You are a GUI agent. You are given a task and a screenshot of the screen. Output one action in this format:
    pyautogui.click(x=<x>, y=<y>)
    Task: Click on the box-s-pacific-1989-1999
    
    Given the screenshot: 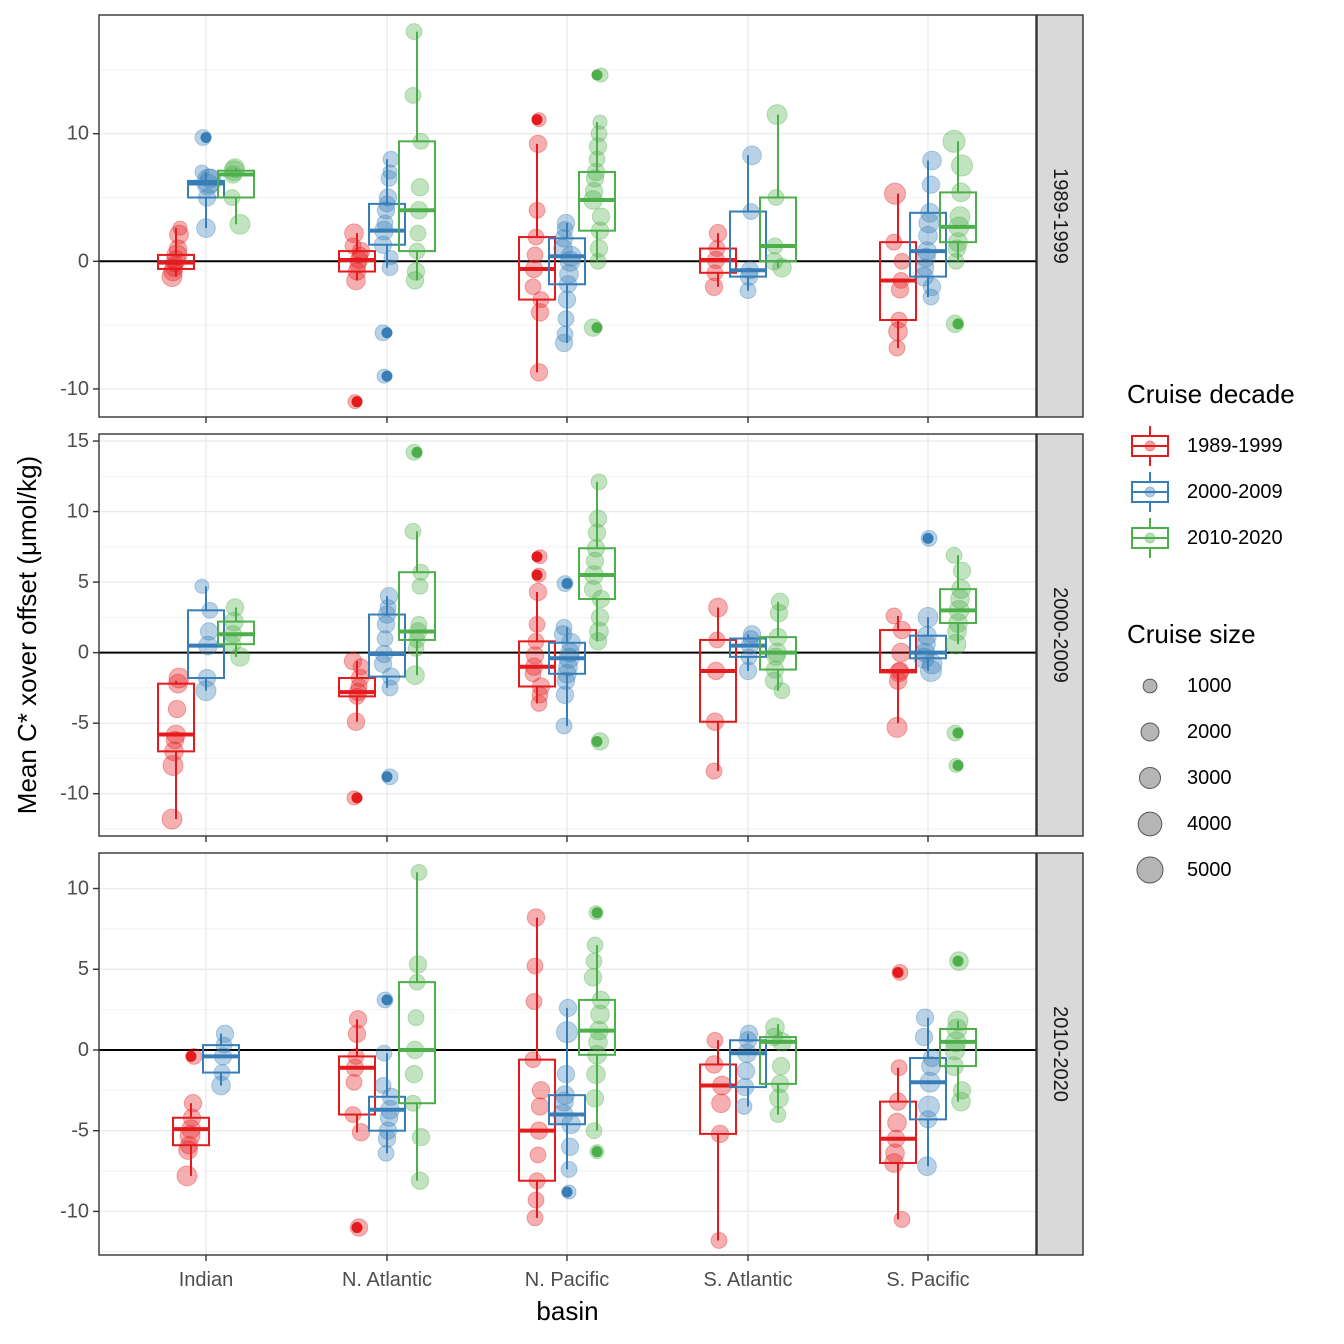 What is the action you would take?
    pyautogui.click(x=898, y=269)
    